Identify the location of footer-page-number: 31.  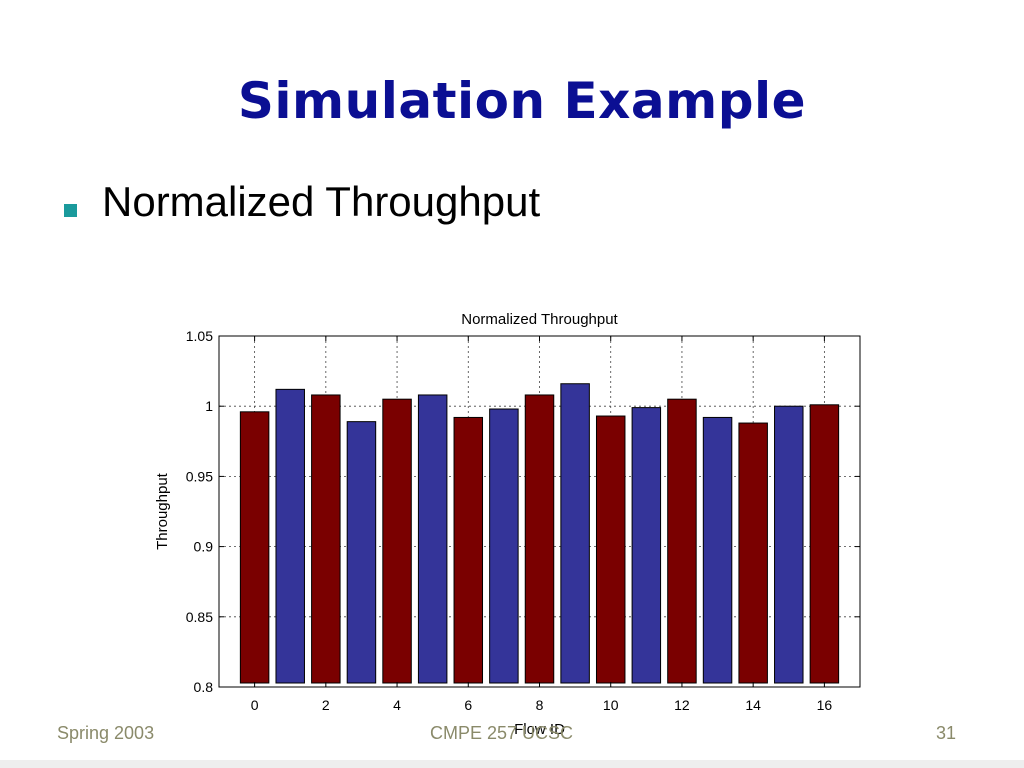
(946, 733).